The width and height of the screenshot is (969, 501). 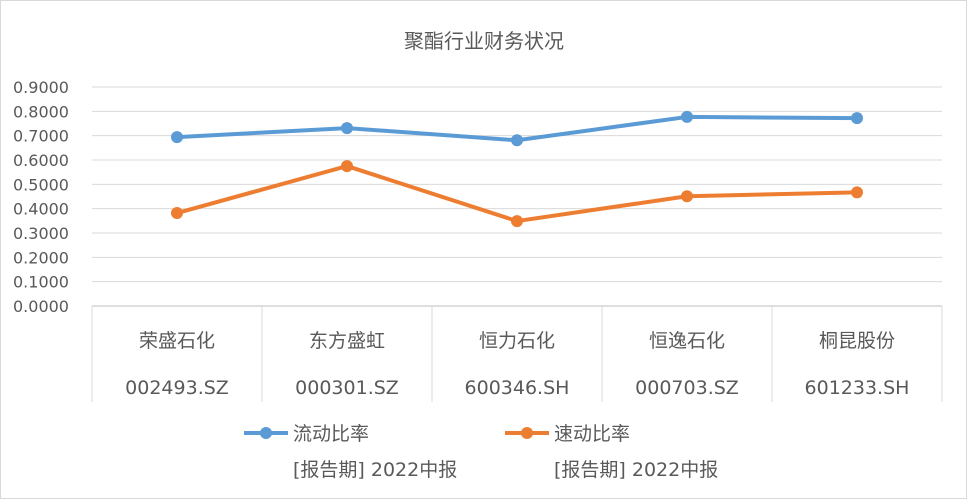 I want to click on y-tick-label: 0.1000, so click(x=41, y=282).